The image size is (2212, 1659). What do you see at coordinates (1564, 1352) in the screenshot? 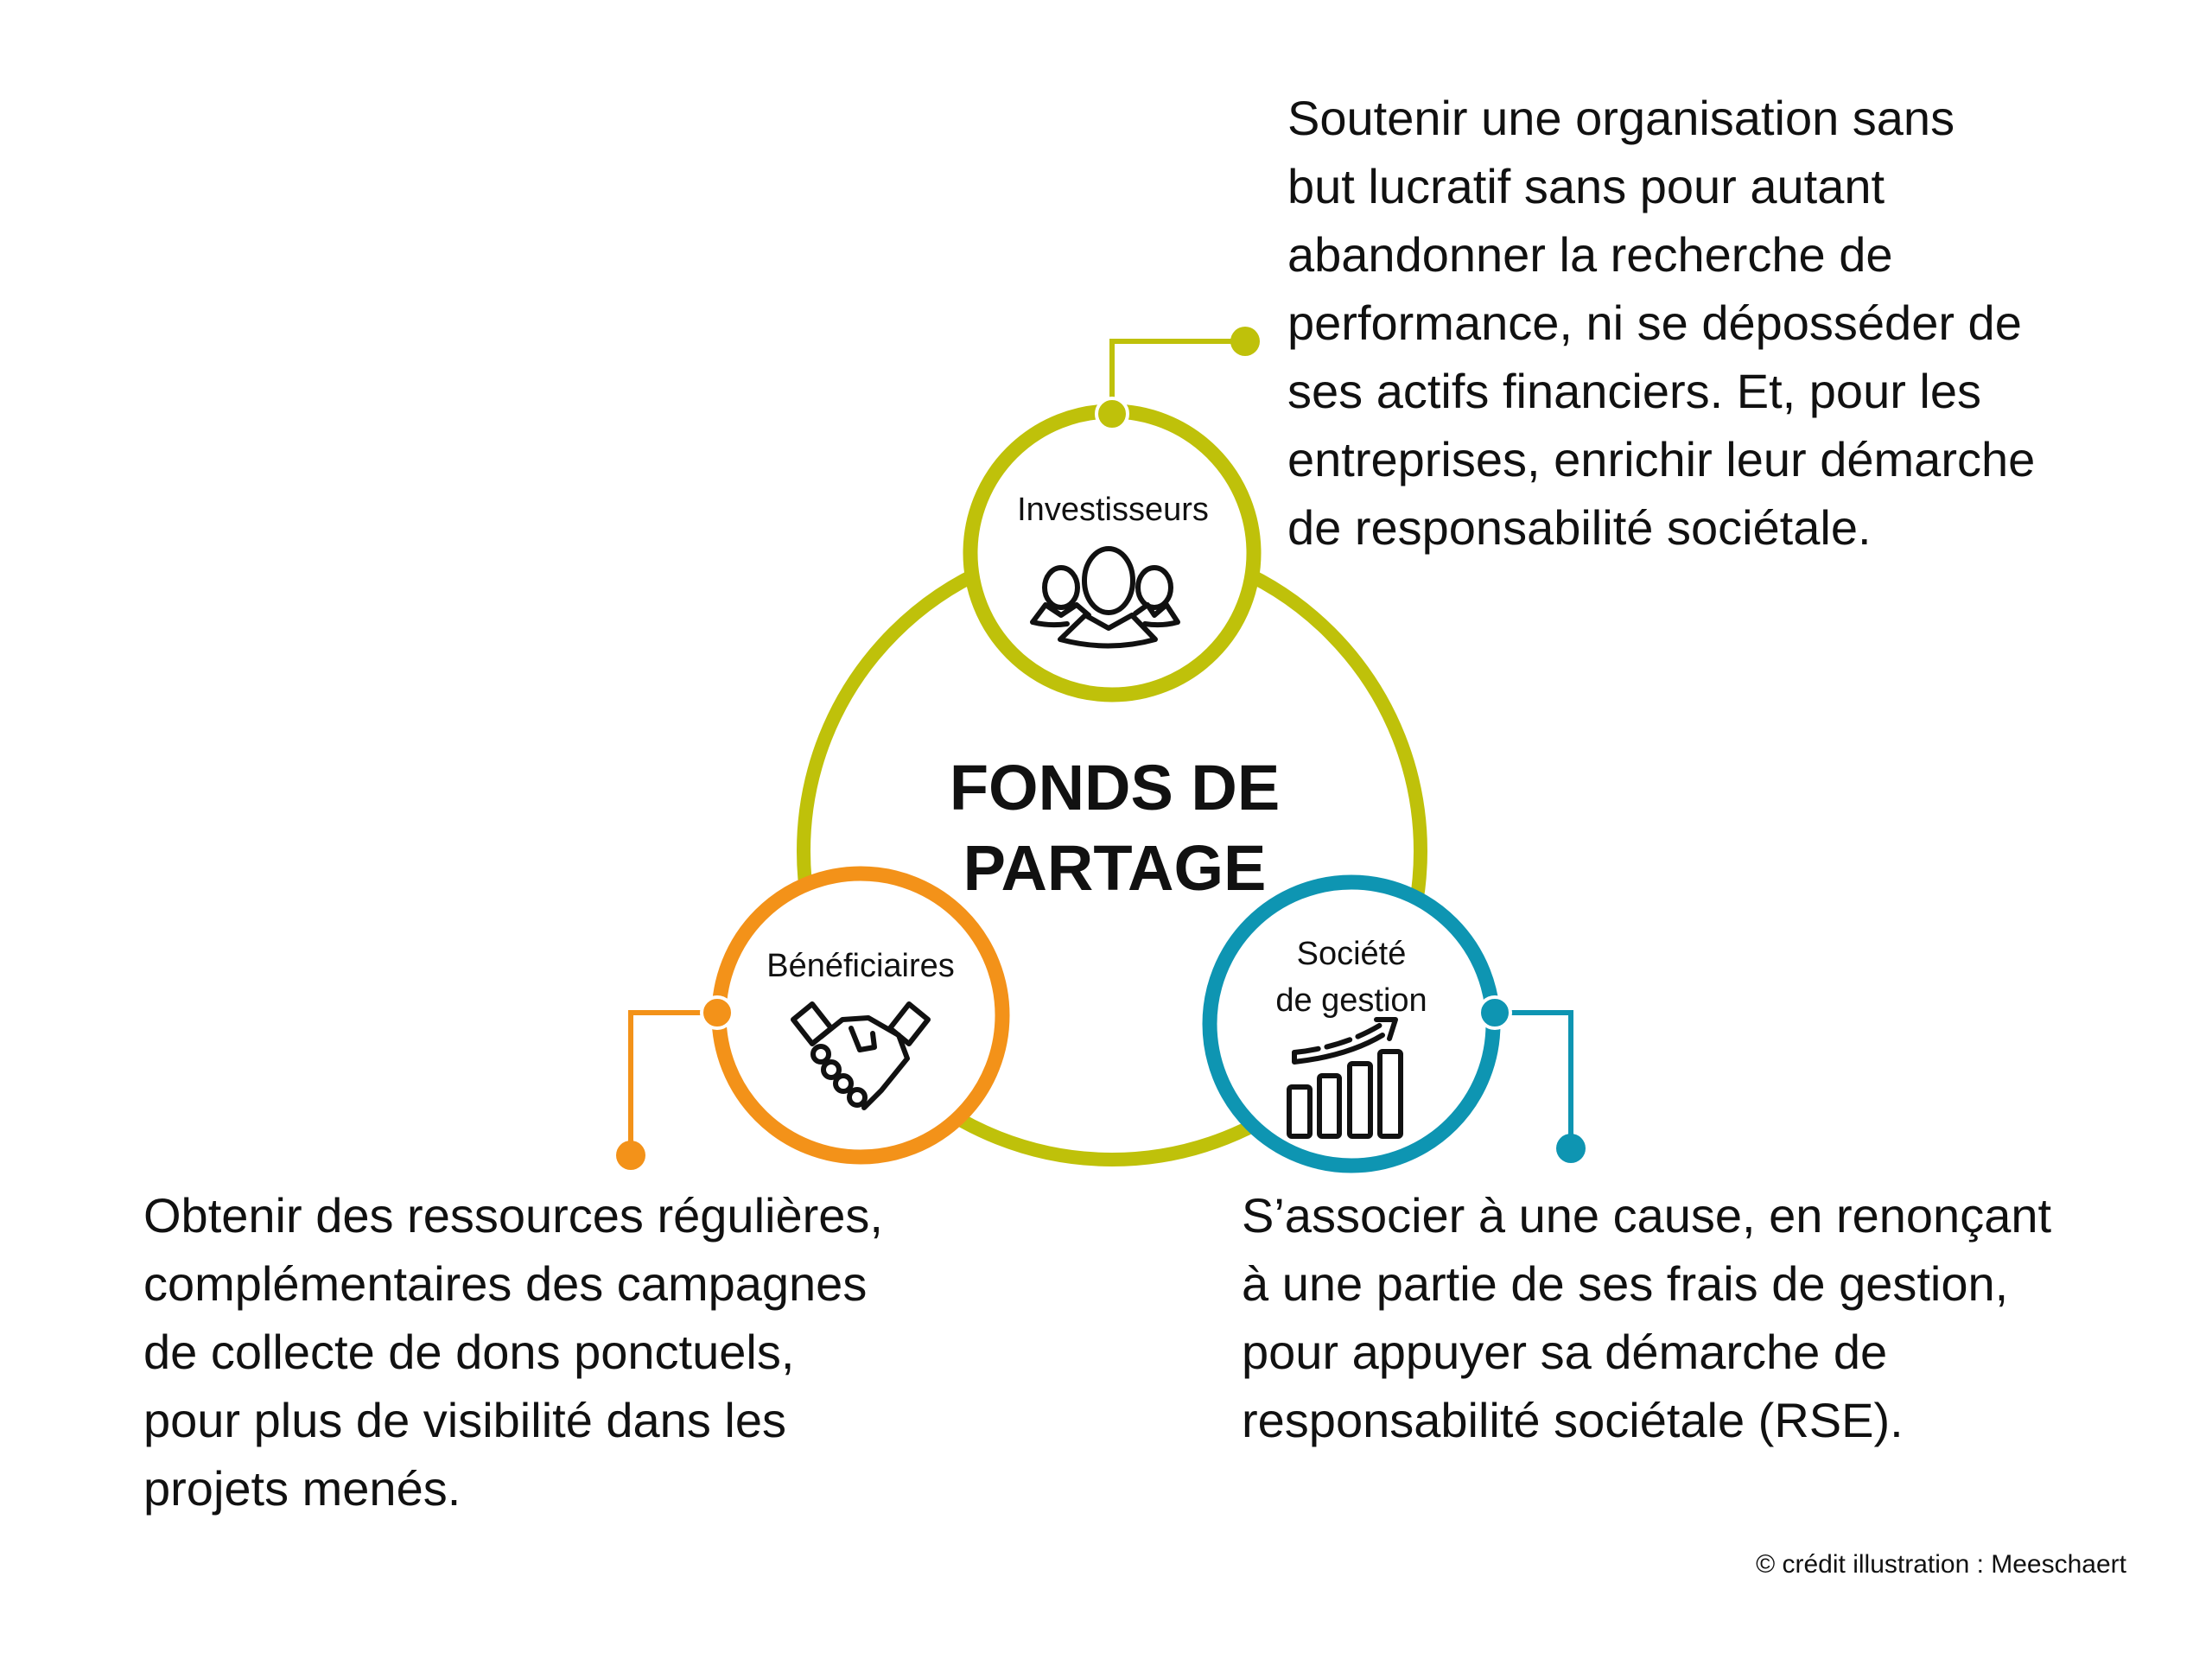
I see `text-line: pour appuyer sa démarche de` at bounding box center [1564, 1352].